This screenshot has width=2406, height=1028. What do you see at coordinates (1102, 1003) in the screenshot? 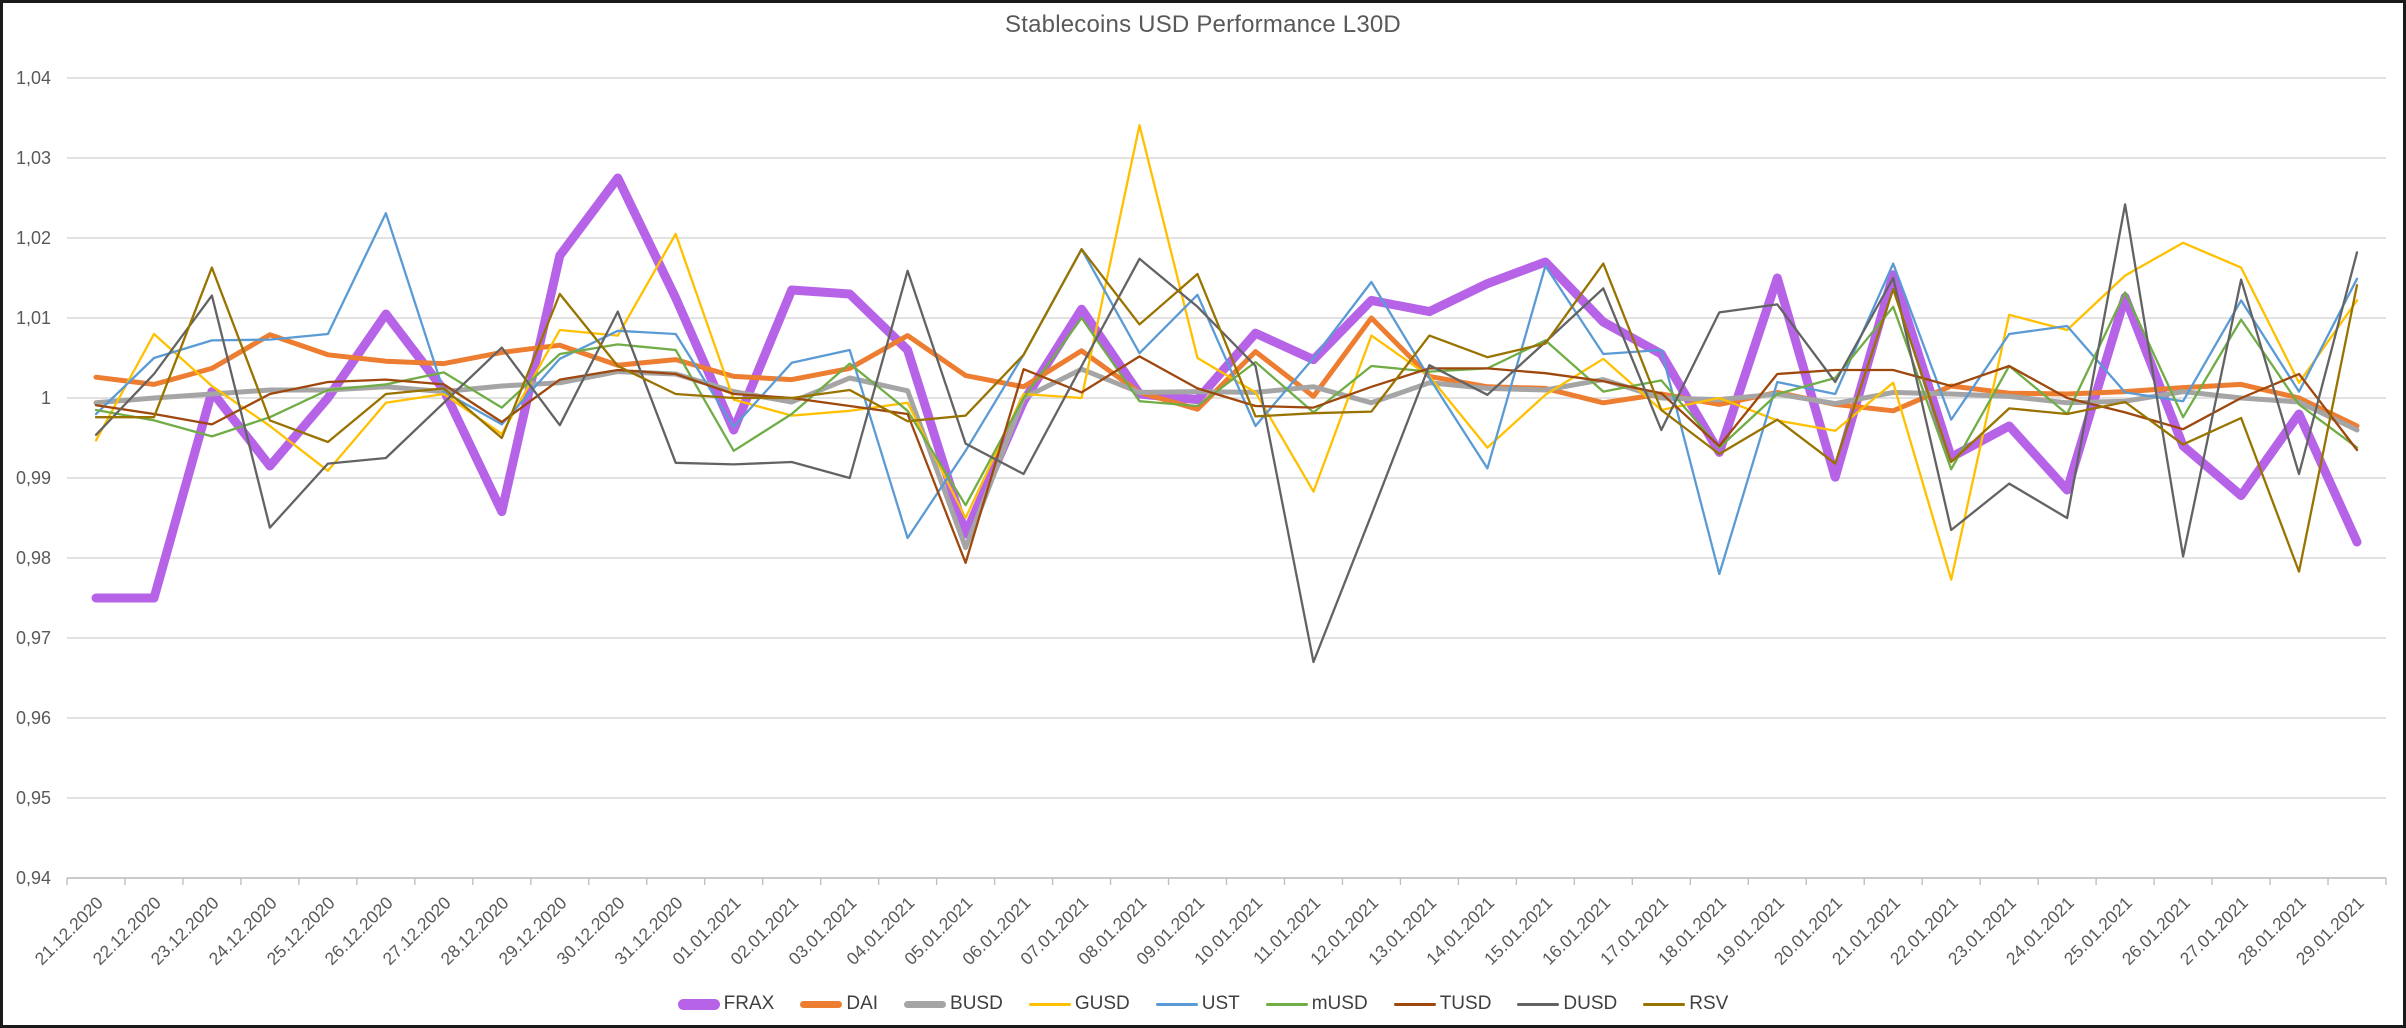
I see `legend-label: GUSD` at bounding box center [1102, 1003].